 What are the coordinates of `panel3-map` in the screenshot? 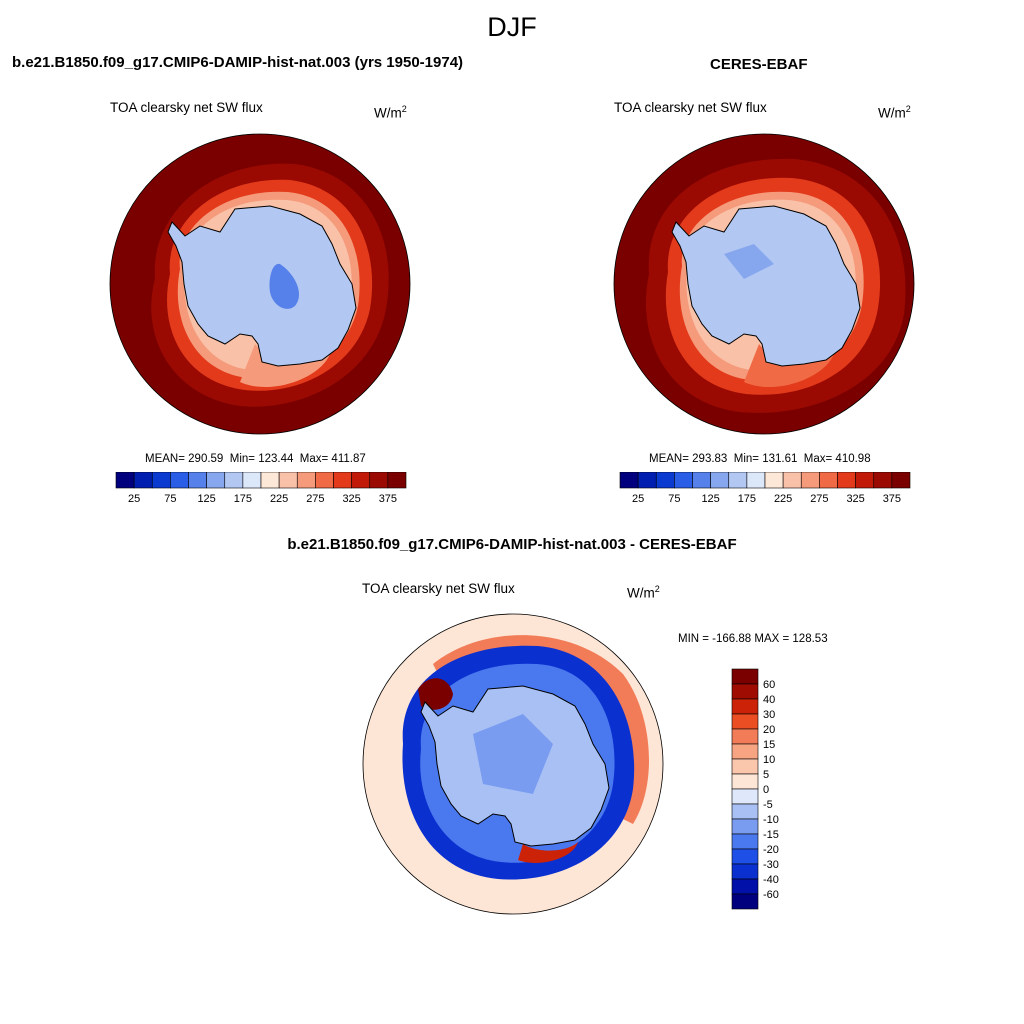 It's located at (513, 764).